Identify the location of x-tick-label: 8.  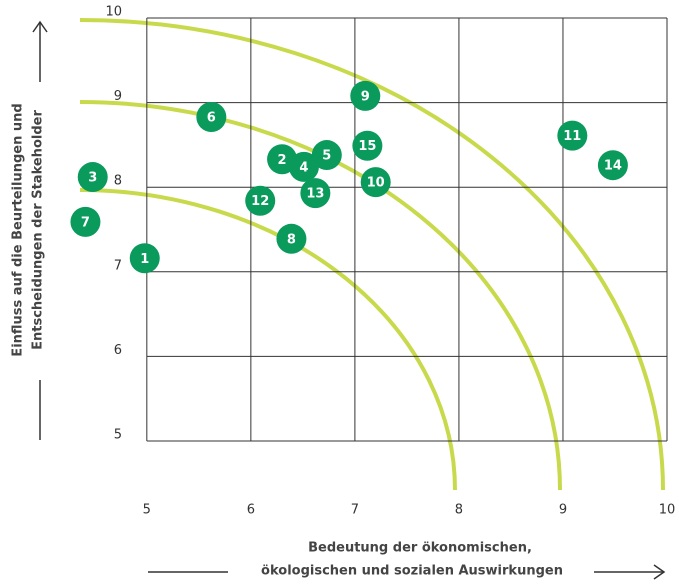
(459, 510).